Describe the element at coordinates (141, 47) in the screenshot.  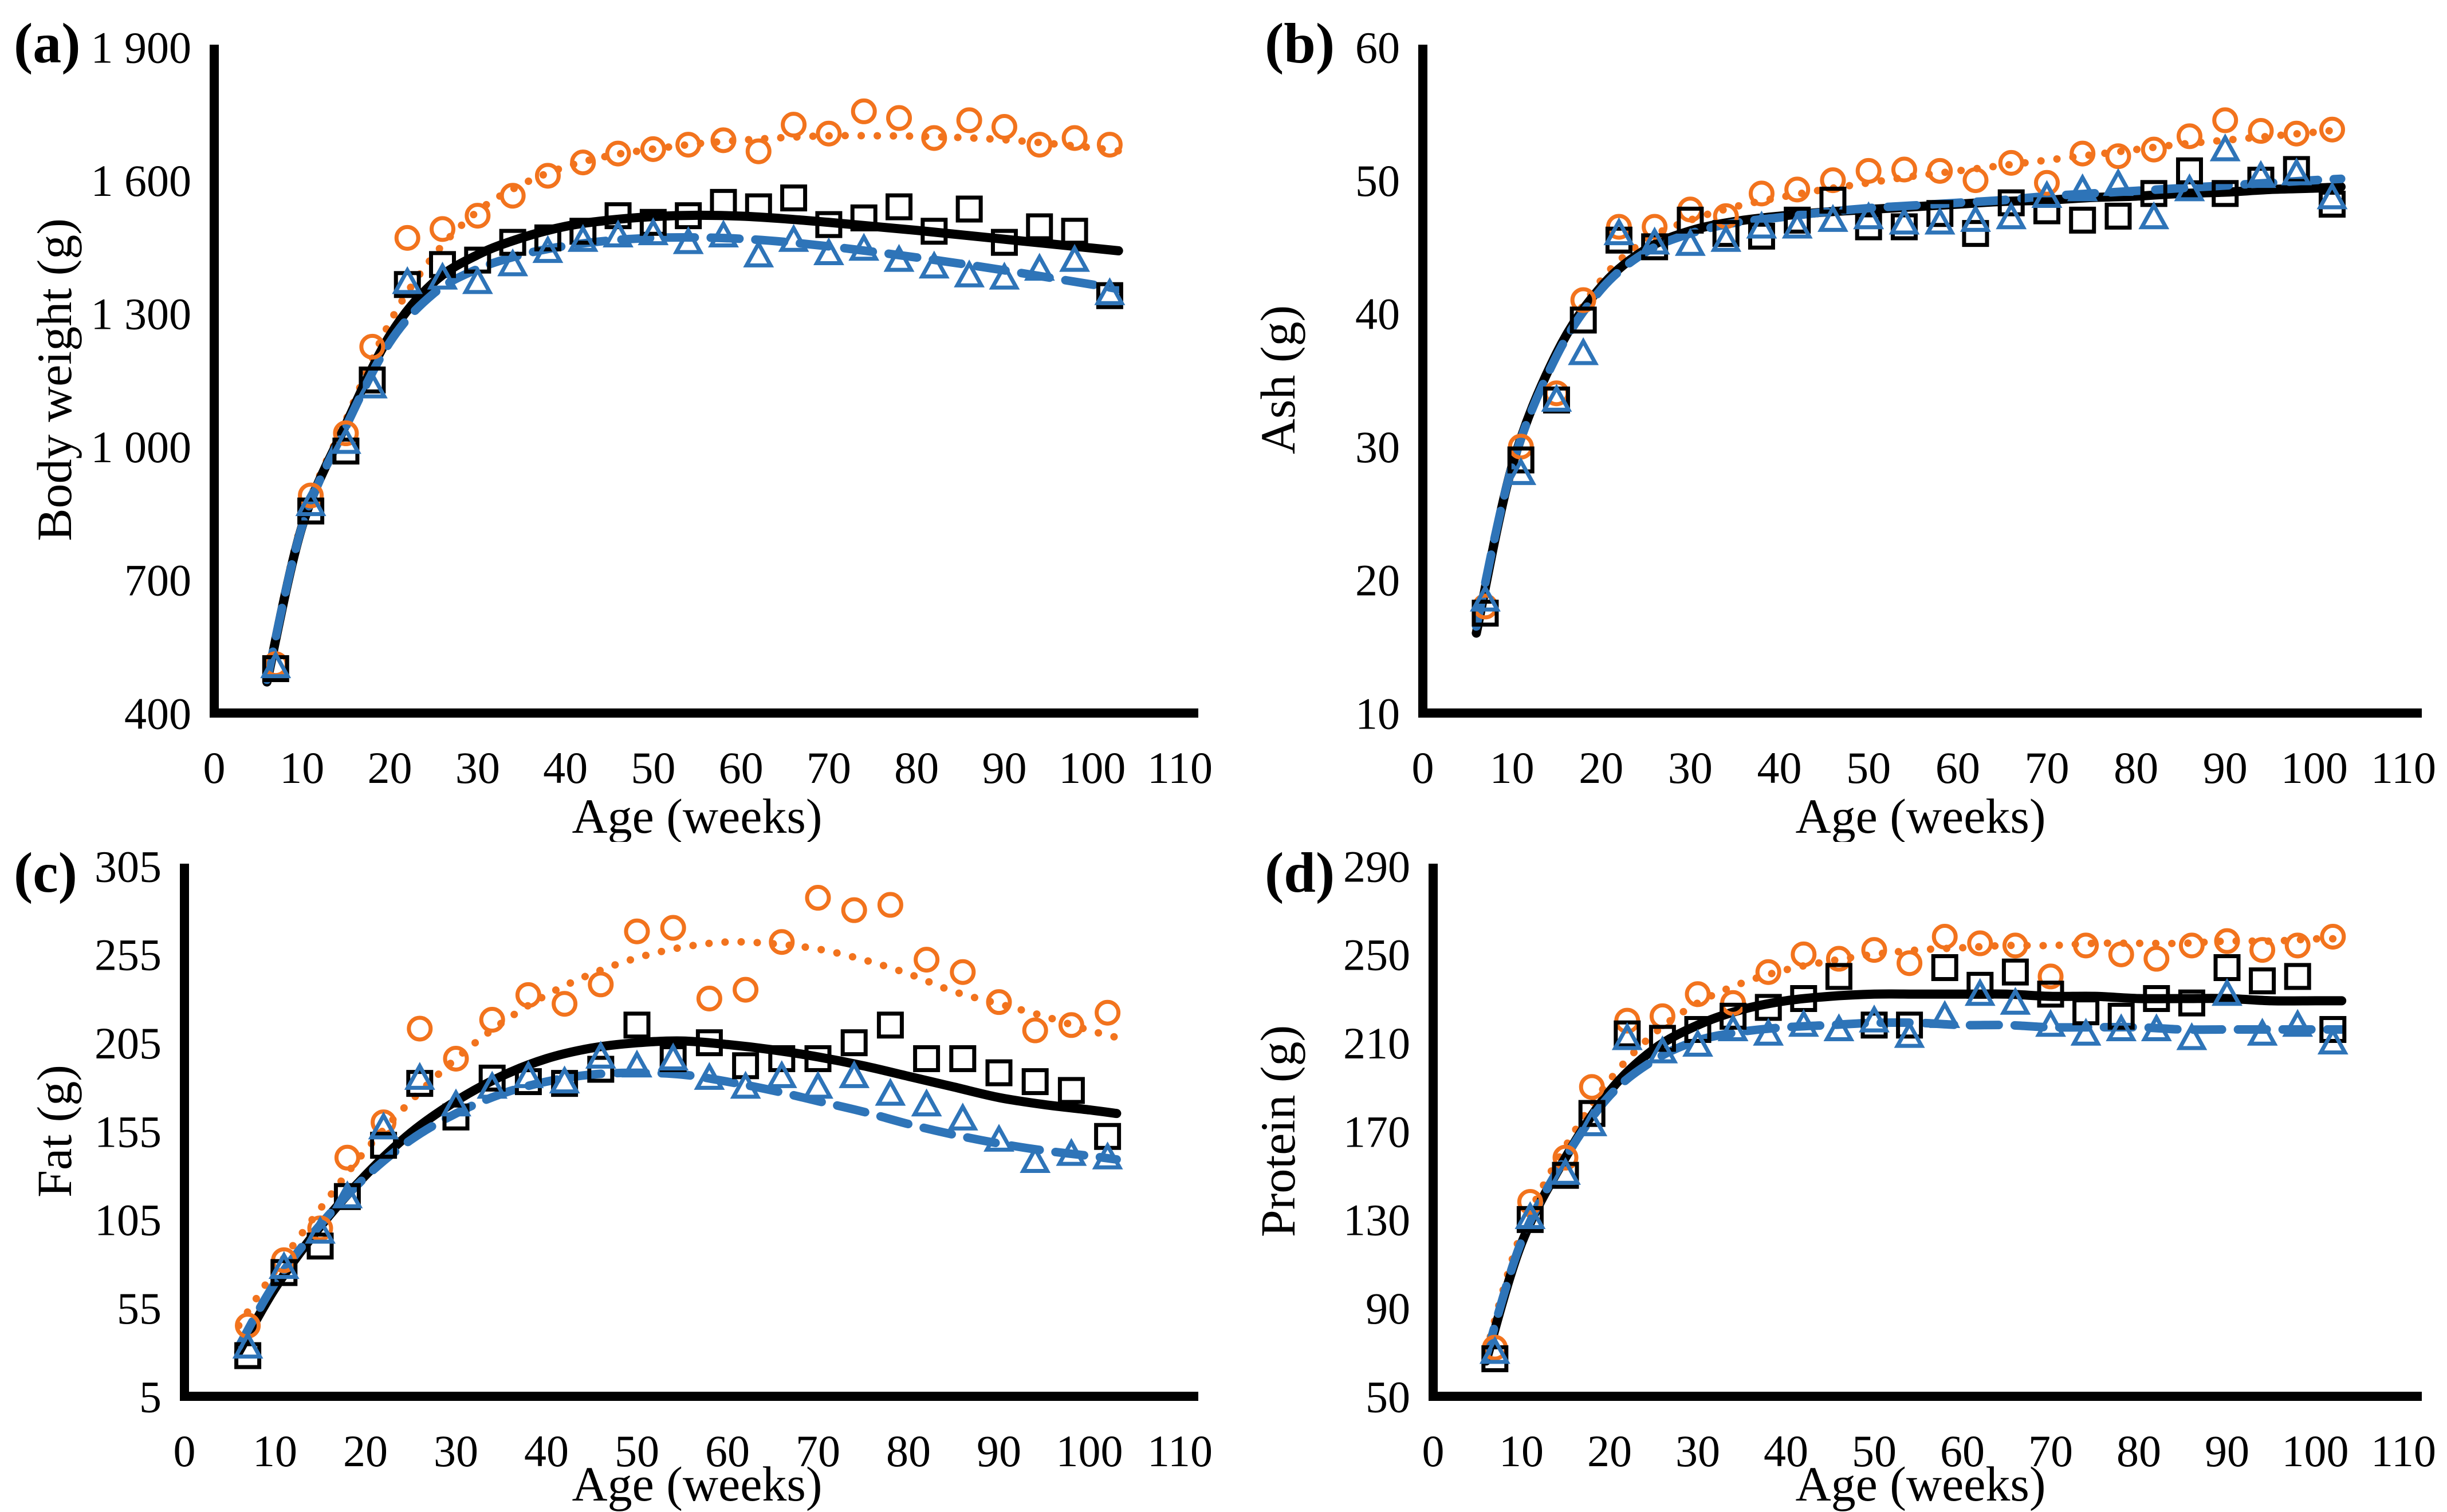
I see `y-tick-label: 1 900` at that location.